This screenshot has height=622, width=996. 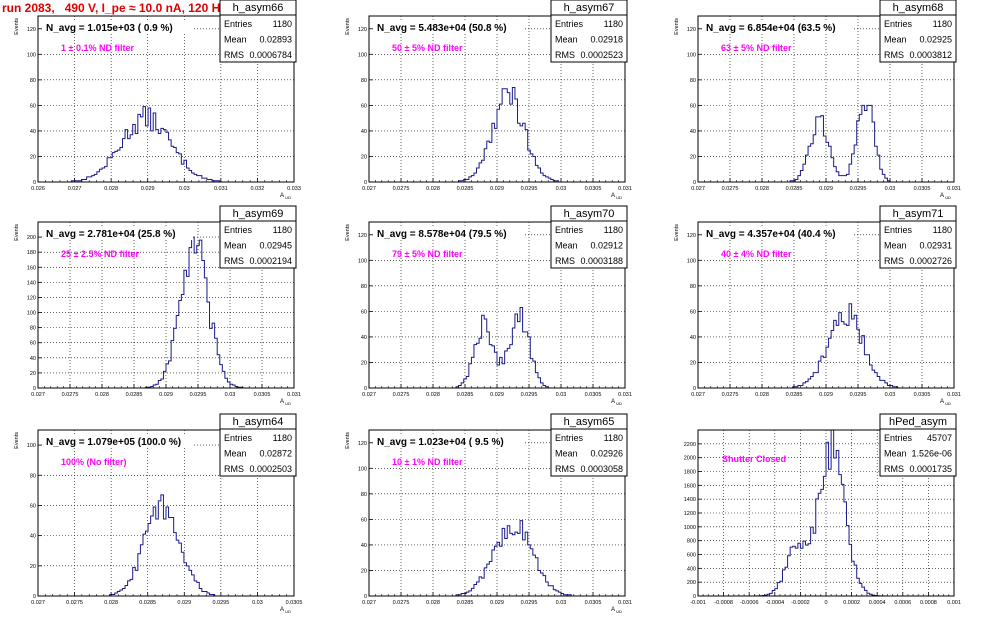 I want to click on x-tick-label: 0.0006, so click(x=902, y=603).